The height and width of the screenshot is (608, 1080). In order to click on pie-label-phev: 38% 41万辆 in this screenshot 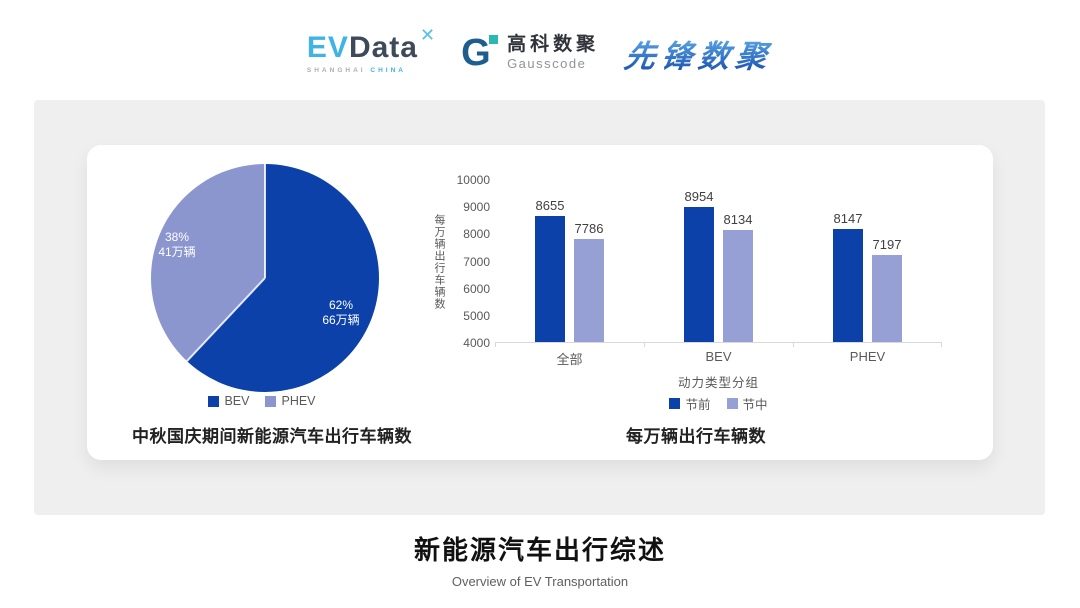, I will do `click(177, 245)`.